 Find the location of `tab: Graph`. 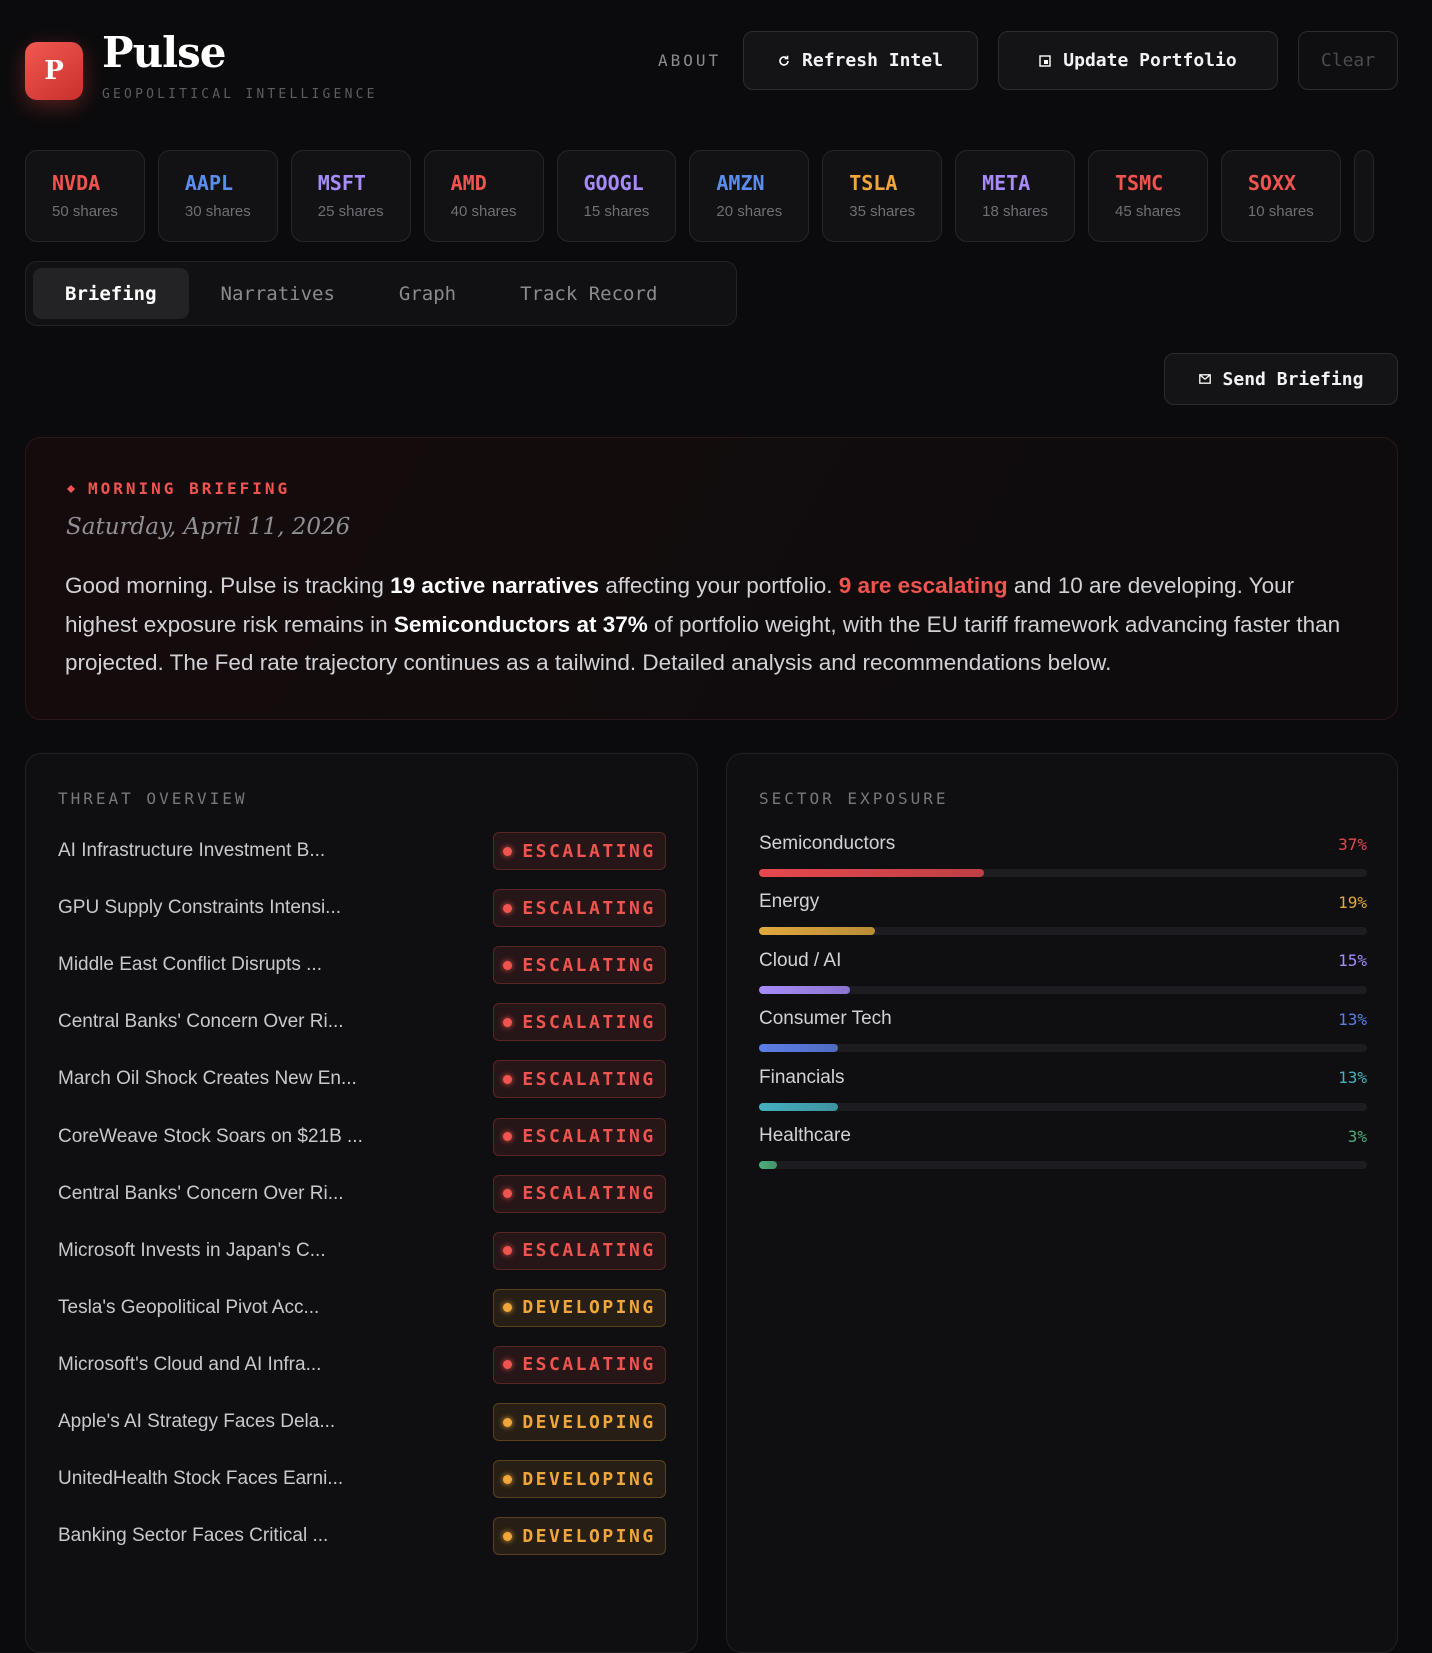

tab: Graph is located at coordinates (427, 293).